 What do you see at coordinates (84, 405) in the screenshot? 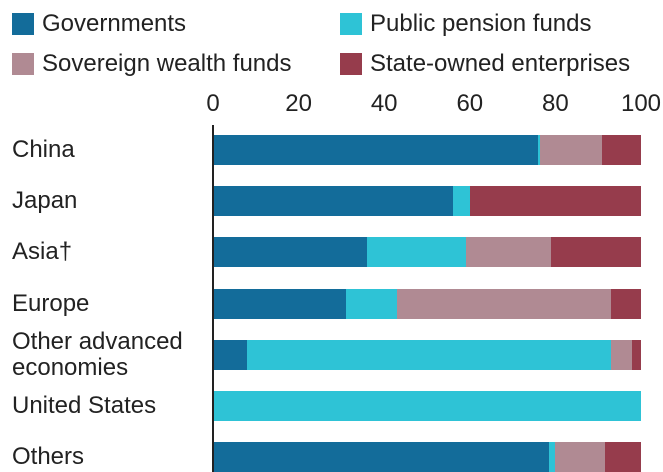
I see `category-label: United States` at bounding box center [84, 405].